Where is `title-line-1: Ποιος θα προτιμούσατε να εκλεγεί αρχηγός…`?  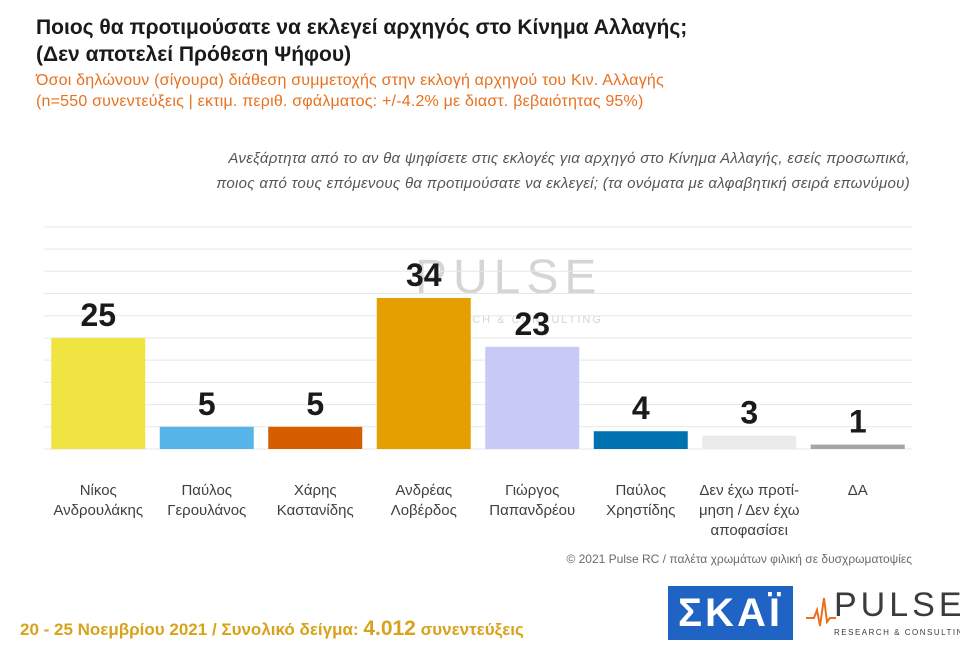 title-line-1: Ποιος θα προτιμούσατε να εκλεγεί αρχηγός… is located at coordinates (362, 27).